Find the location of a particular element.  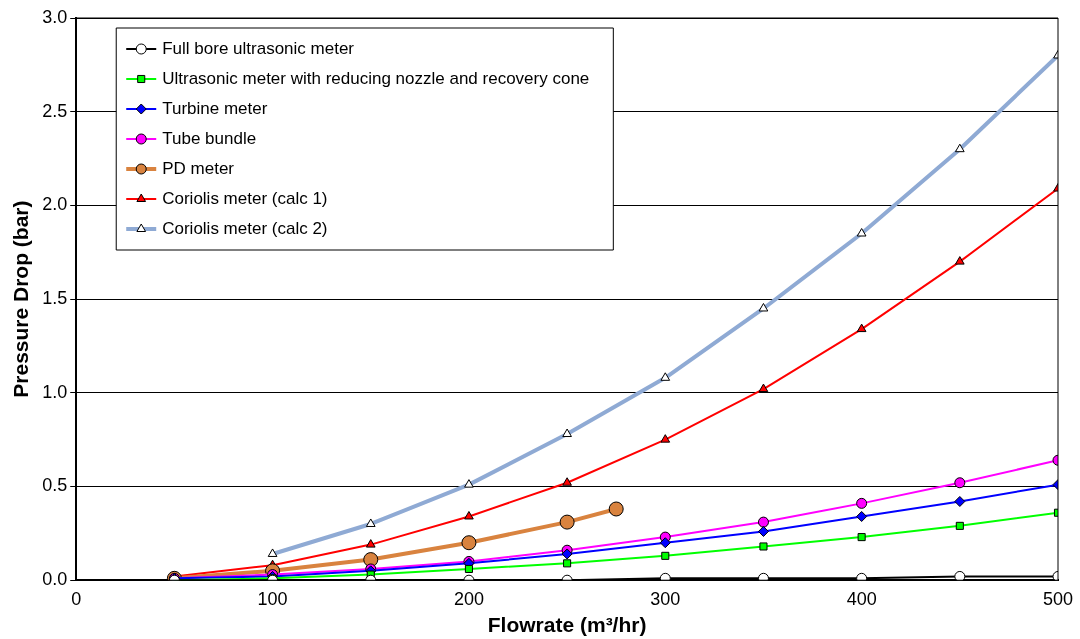

legend-label: Coriolis meter (calc 1) is located at coordinates (245, 198).